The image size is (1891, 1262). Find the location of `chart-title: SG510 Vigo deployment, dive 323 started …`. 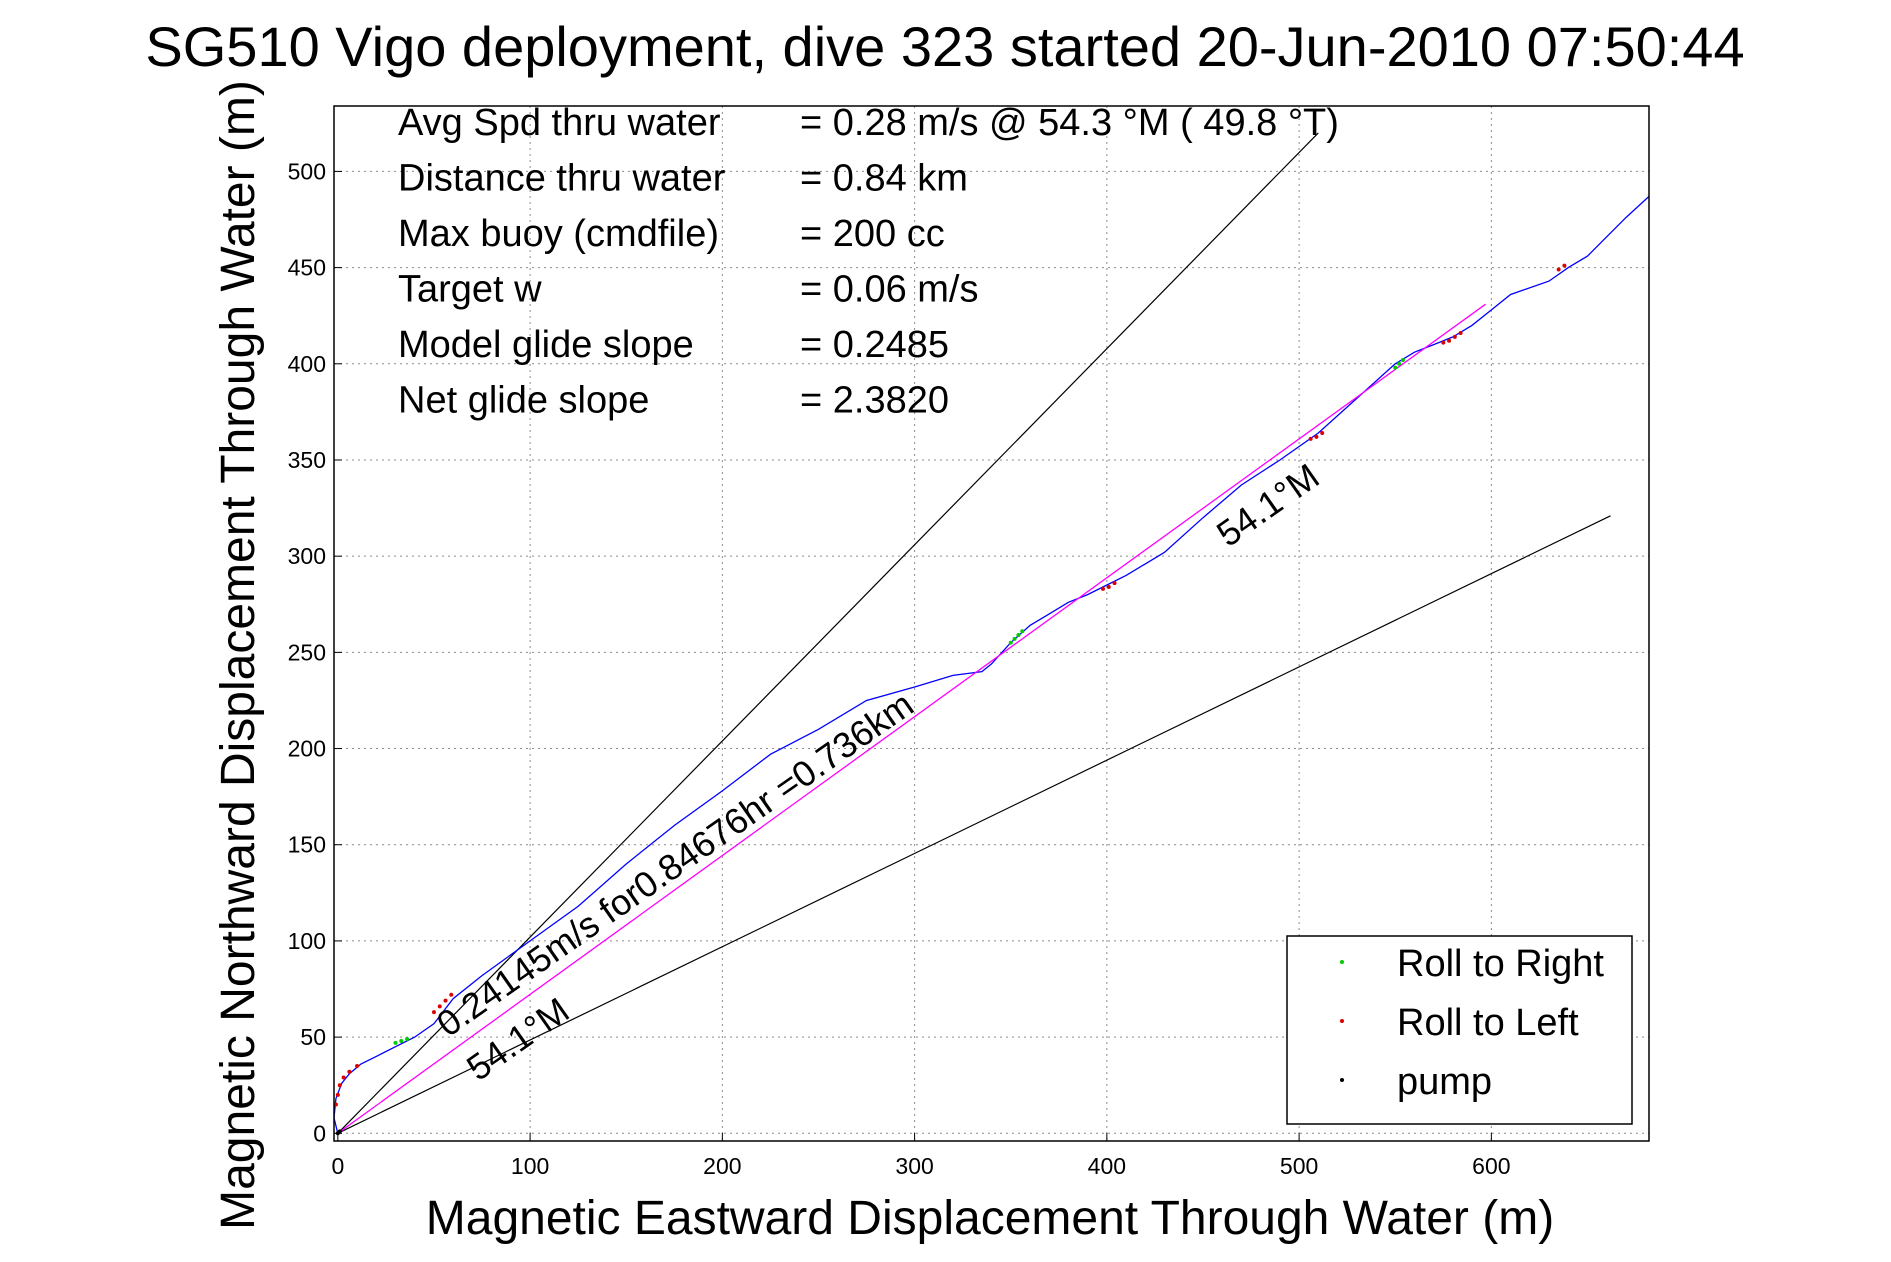

chart-title: SG510 Vigo deployment, dive 323 started … is located at coordinates (944, 46).